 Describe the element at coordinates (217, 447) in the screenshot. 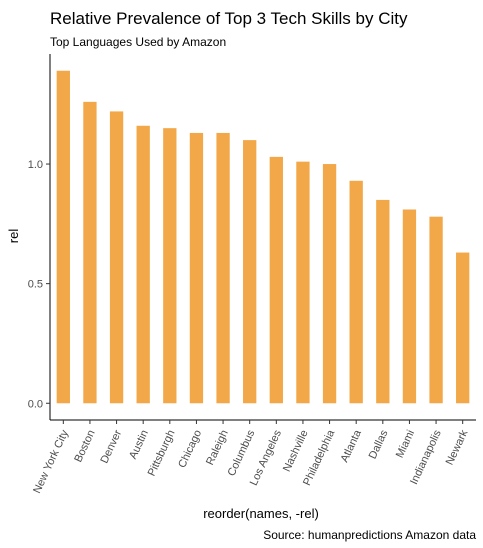

I see `x-tick-label: Raleigh` at that location.